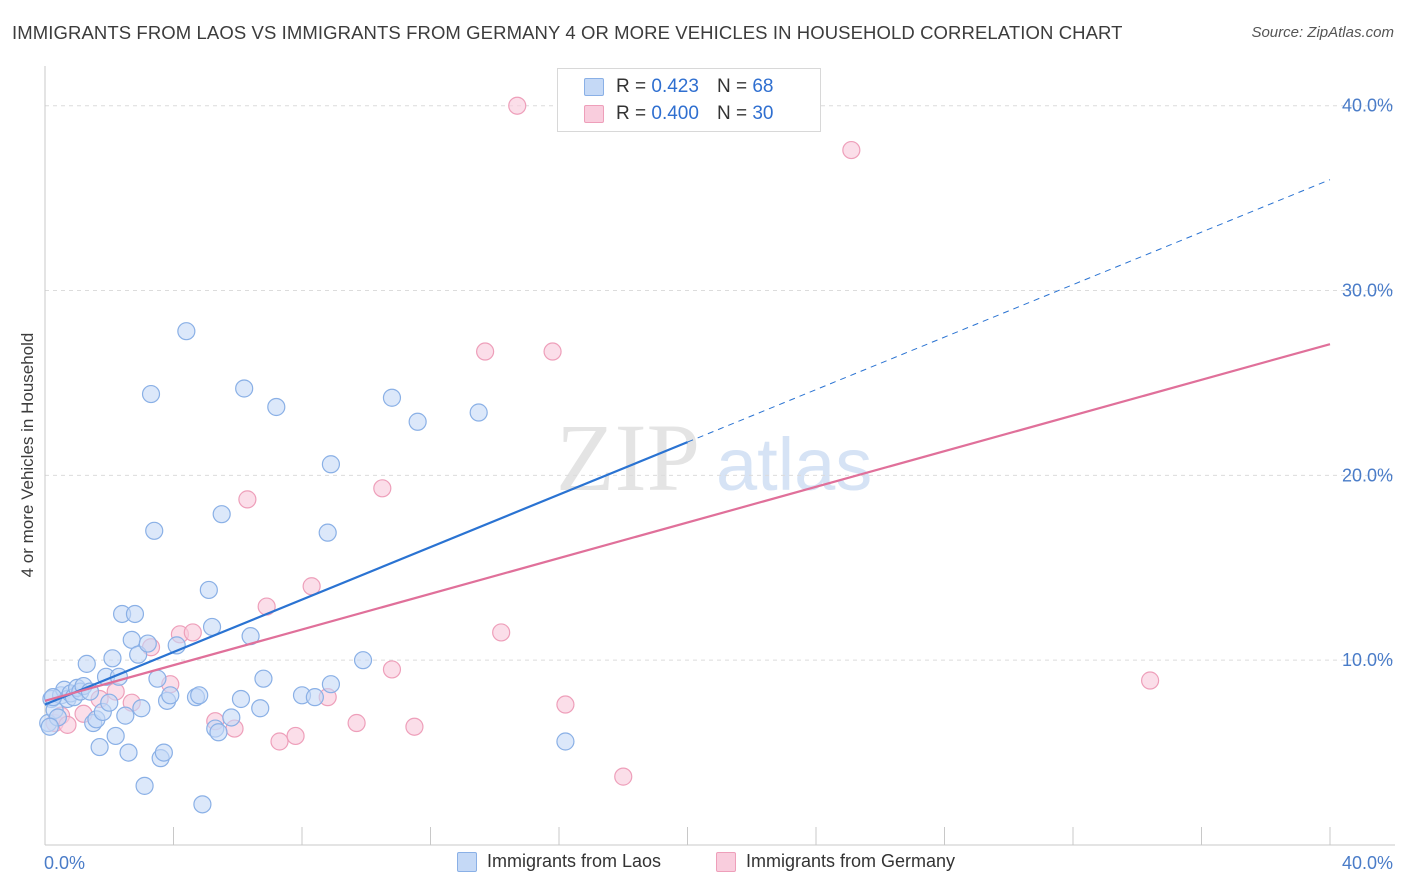  Describe the element at coordinates (851, 861) in the screenshot. I see `germany-legend-label: Immigrants from Germany` at that location.